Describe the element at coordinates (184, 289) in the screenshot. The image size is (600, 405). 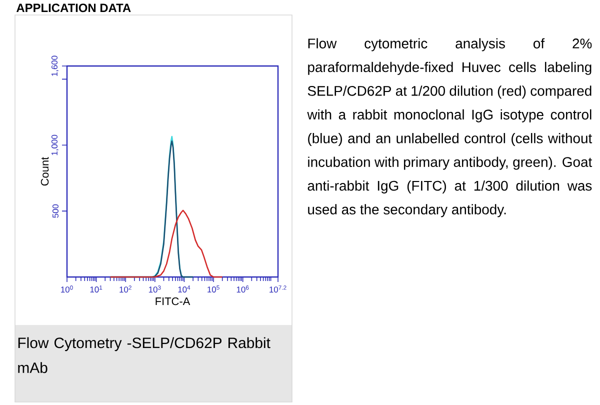
I see `x-tick-label: 10$^{4}$` at that location.